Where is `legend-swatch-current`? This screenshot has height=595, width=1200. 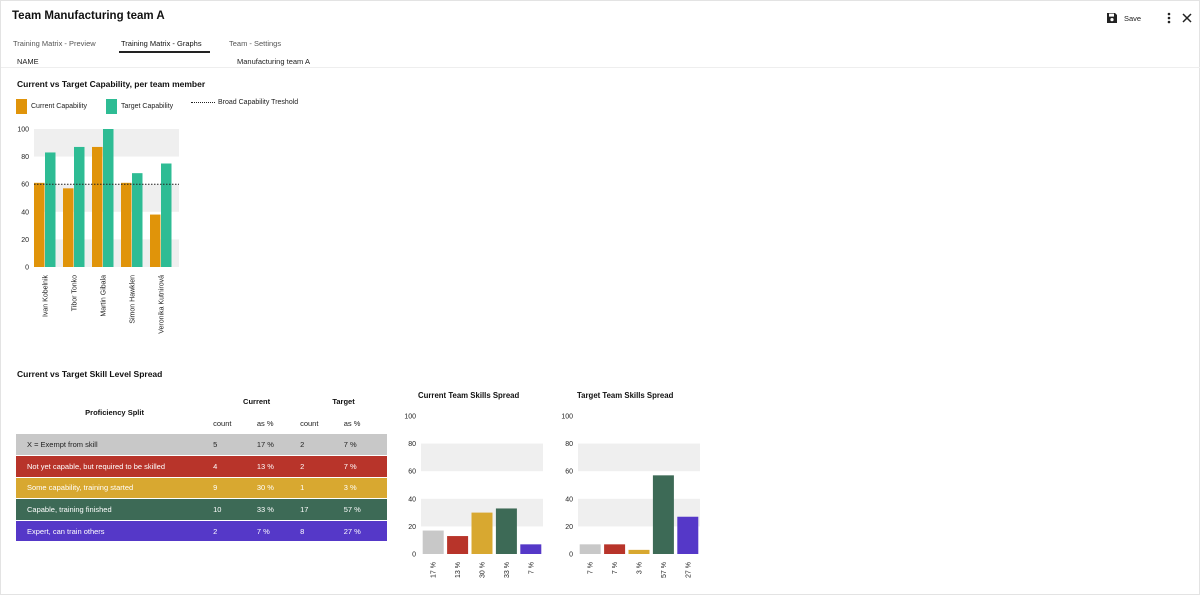
legend-swatch-current is located at coordinates (21, 106).